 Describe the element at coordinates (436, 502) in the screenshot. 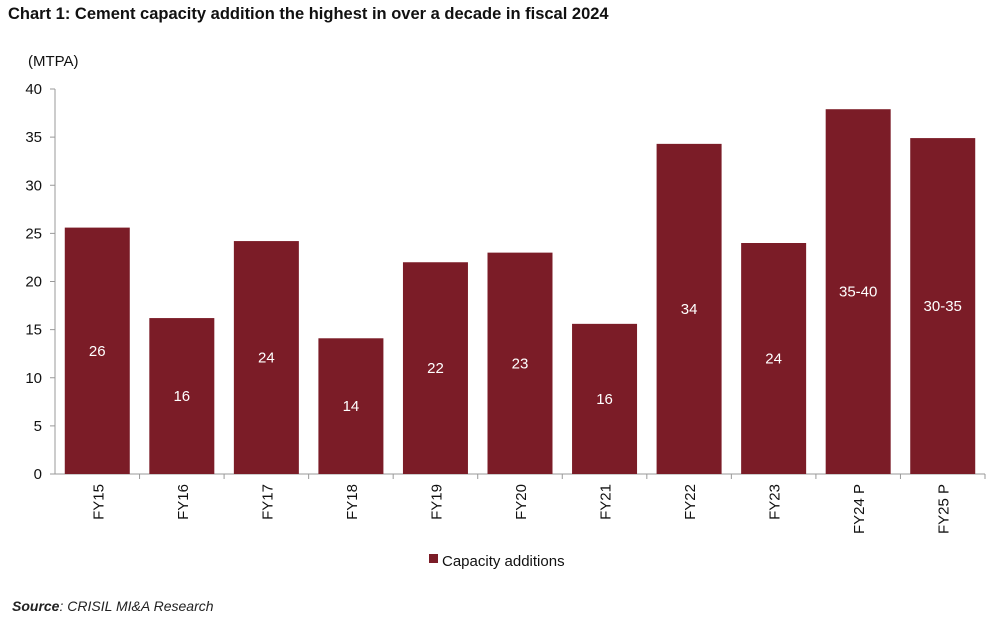

I see `x-tick-label: FY19` at that location.